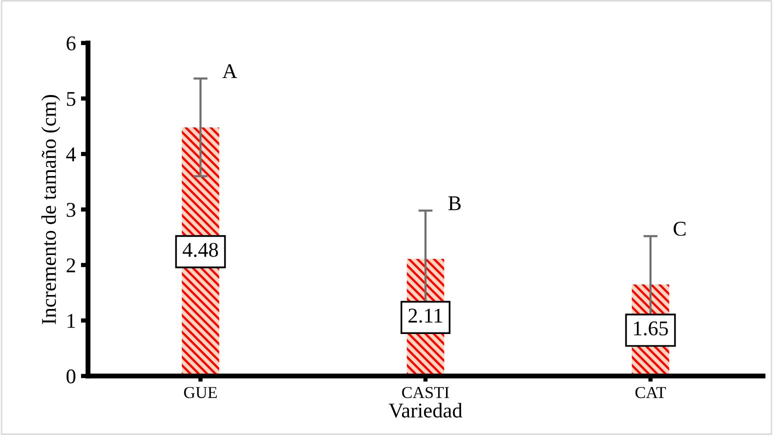 The width and height of the screenshot is (773, 435). I want to click on x-tick-label: CAT, so click(650, 392).